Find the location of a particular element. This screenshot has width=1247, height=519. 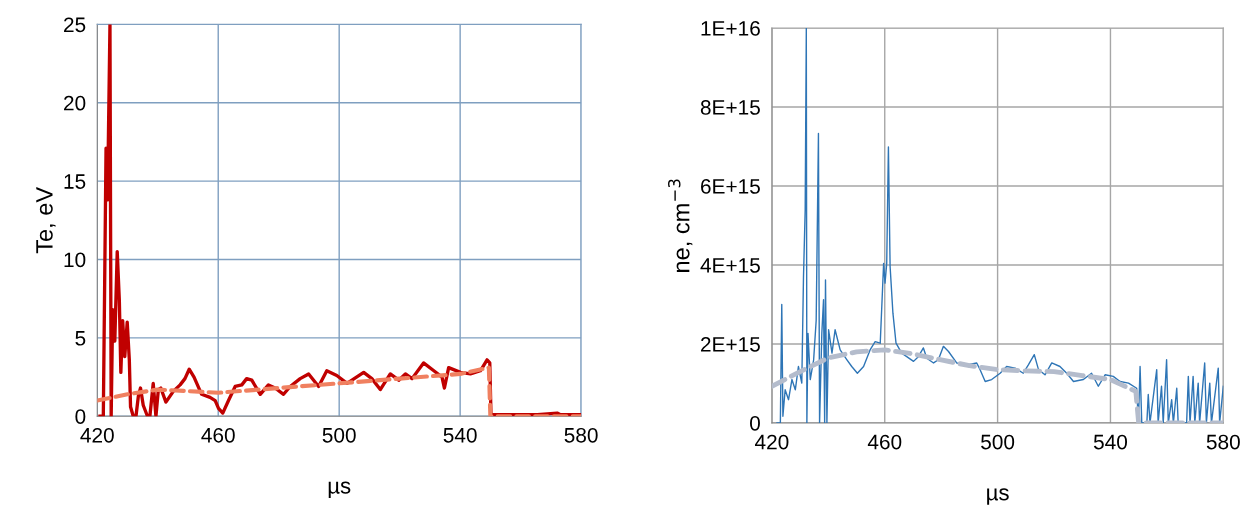

y-axis-title: ne, cm$^{−3}$ is located at coordinates (680, 225).